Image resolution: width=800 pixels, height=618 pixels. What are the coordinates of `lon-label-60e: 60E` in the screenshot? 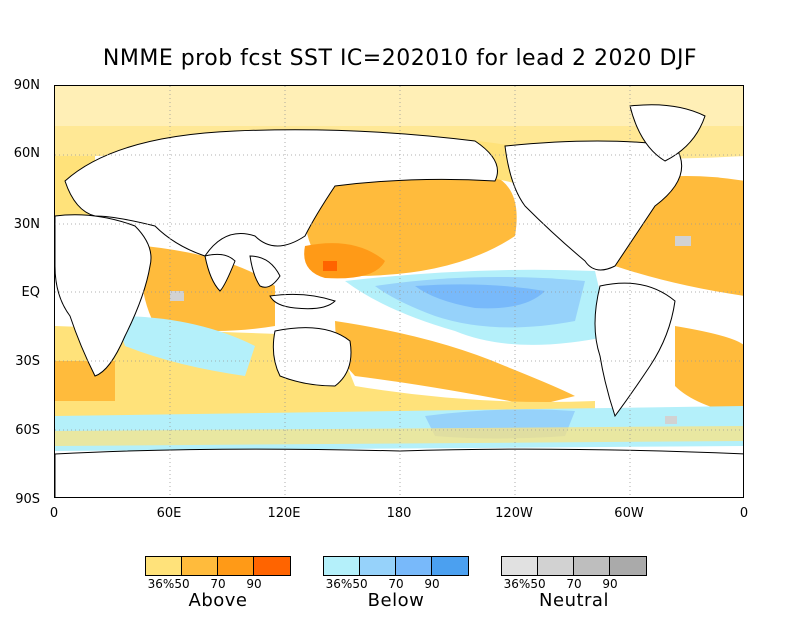 It's located at (169, 513).